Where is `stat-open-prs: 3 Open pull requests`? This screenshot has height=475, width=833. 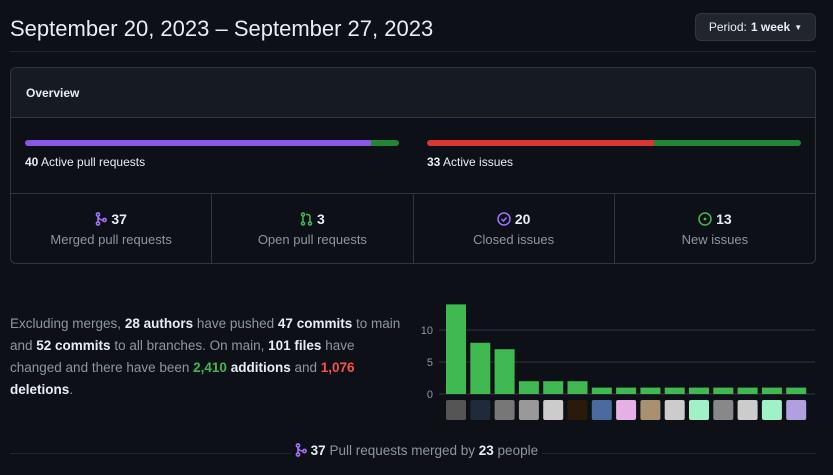 stat-open-prs: 3 Open pull requests is located at coordinates (313, 228).